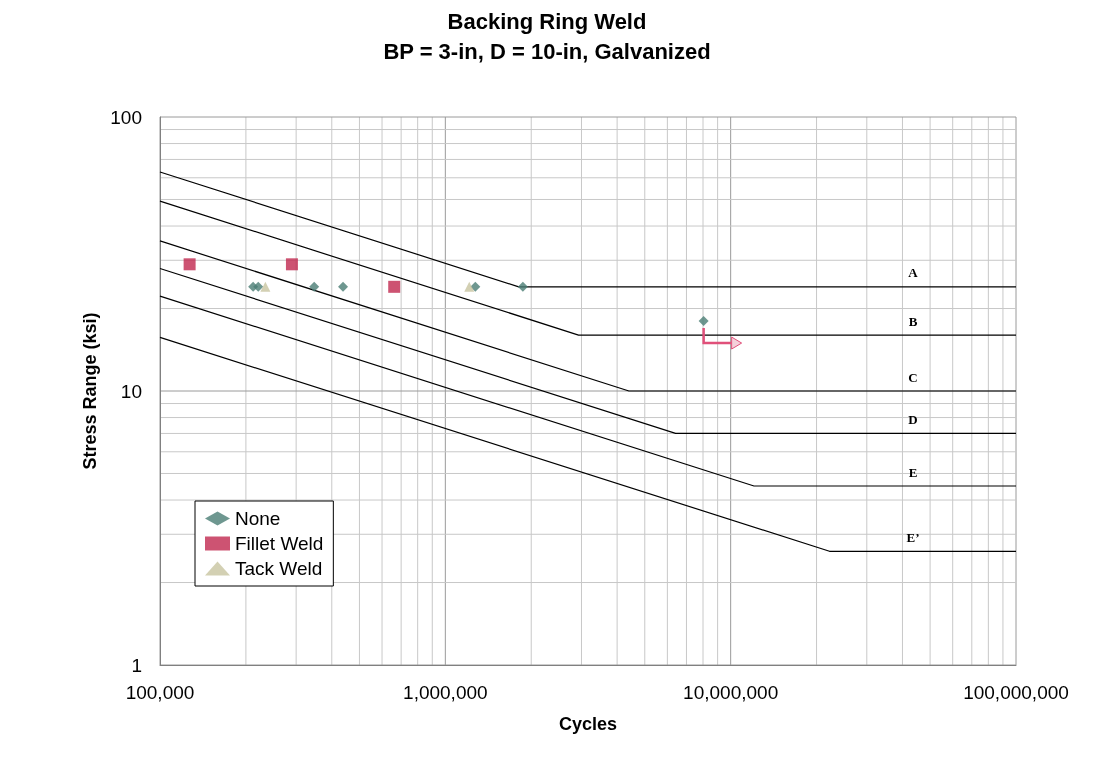 The image size is (1094, 778). Describe the element at coordinates (160, 692) in the screenshot. I see `x-tick-label: 100,000` at that location.